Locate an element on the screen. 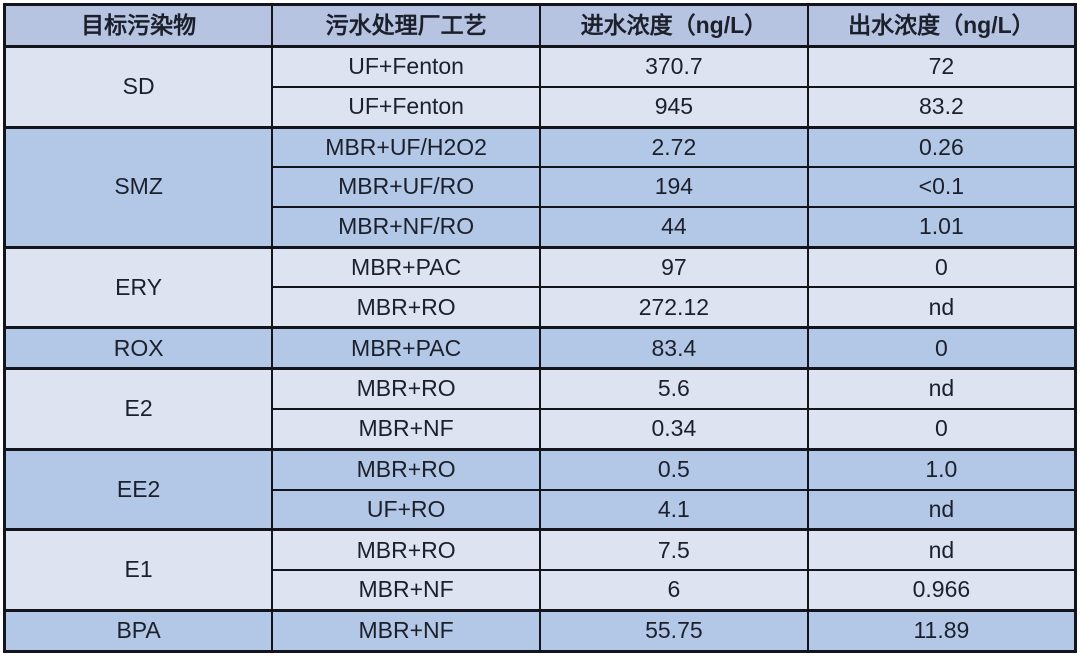 The image size is (1080, 656). effluent-cell: 0.26 is located at coordinates (941, 147).